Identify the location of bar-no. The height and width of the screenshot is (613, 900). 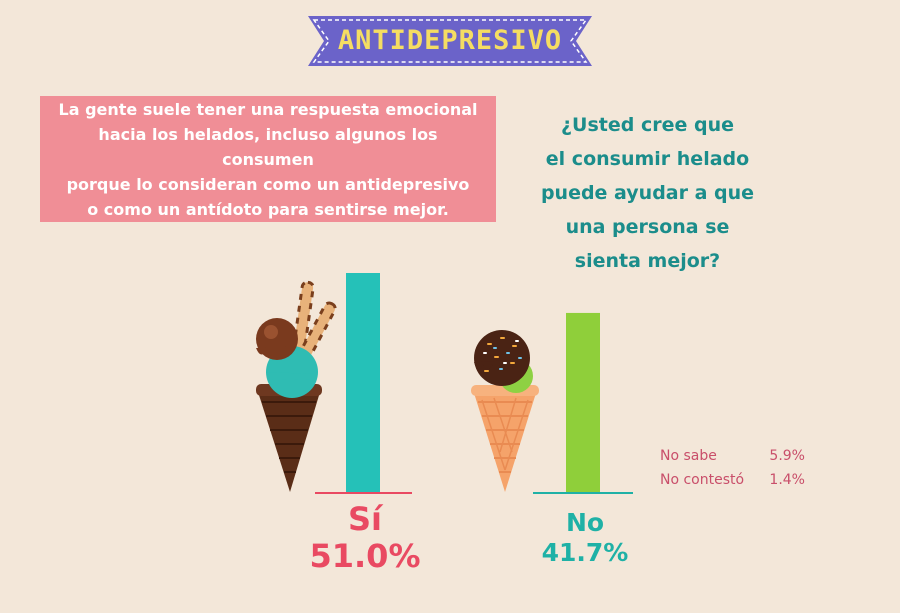
(583, 402).